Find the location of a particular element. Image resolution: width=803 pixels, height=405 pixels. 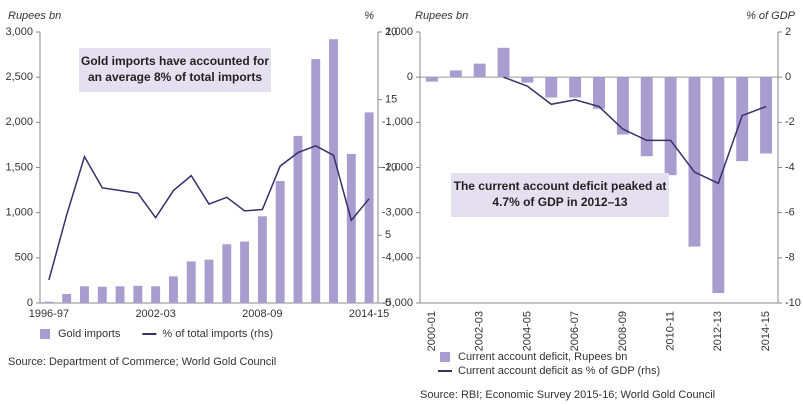

y2-tick-label: -8 is located at coordinates (790, 258).